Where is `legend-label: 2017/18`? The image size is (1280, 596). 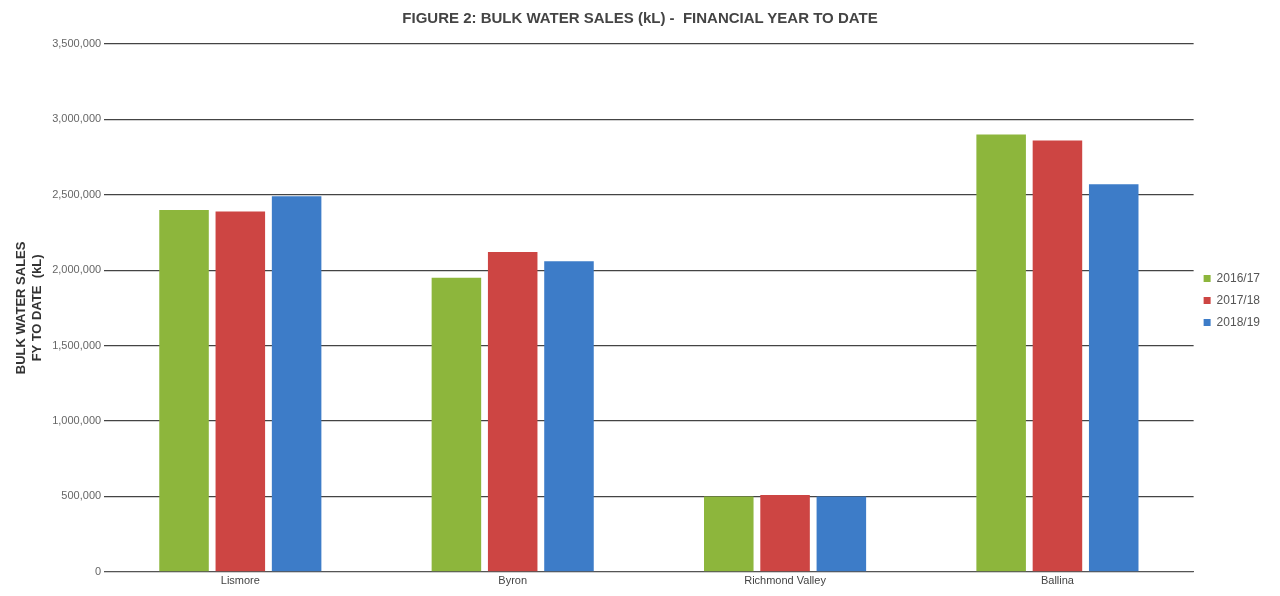
legend-label: 2017/18 is located at coordinates (1238, 299).